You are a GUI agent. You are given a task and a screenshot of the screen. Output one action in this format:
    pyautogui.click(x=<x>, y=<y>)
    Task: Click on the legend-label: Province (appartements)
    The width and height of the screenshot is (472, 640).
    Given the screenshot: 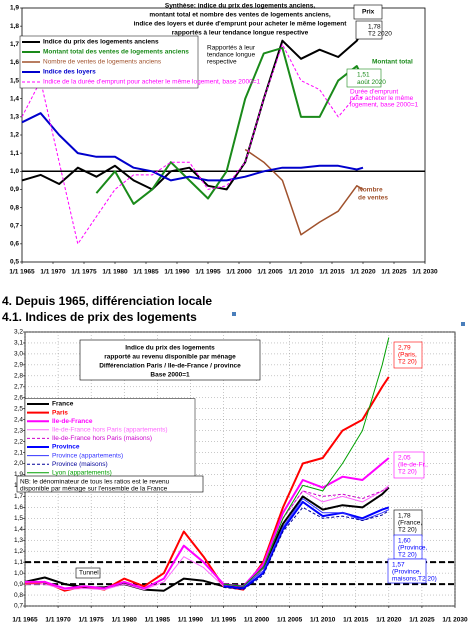 What is the action you would take?
    pyautogui.click(x=87, y=455)
    